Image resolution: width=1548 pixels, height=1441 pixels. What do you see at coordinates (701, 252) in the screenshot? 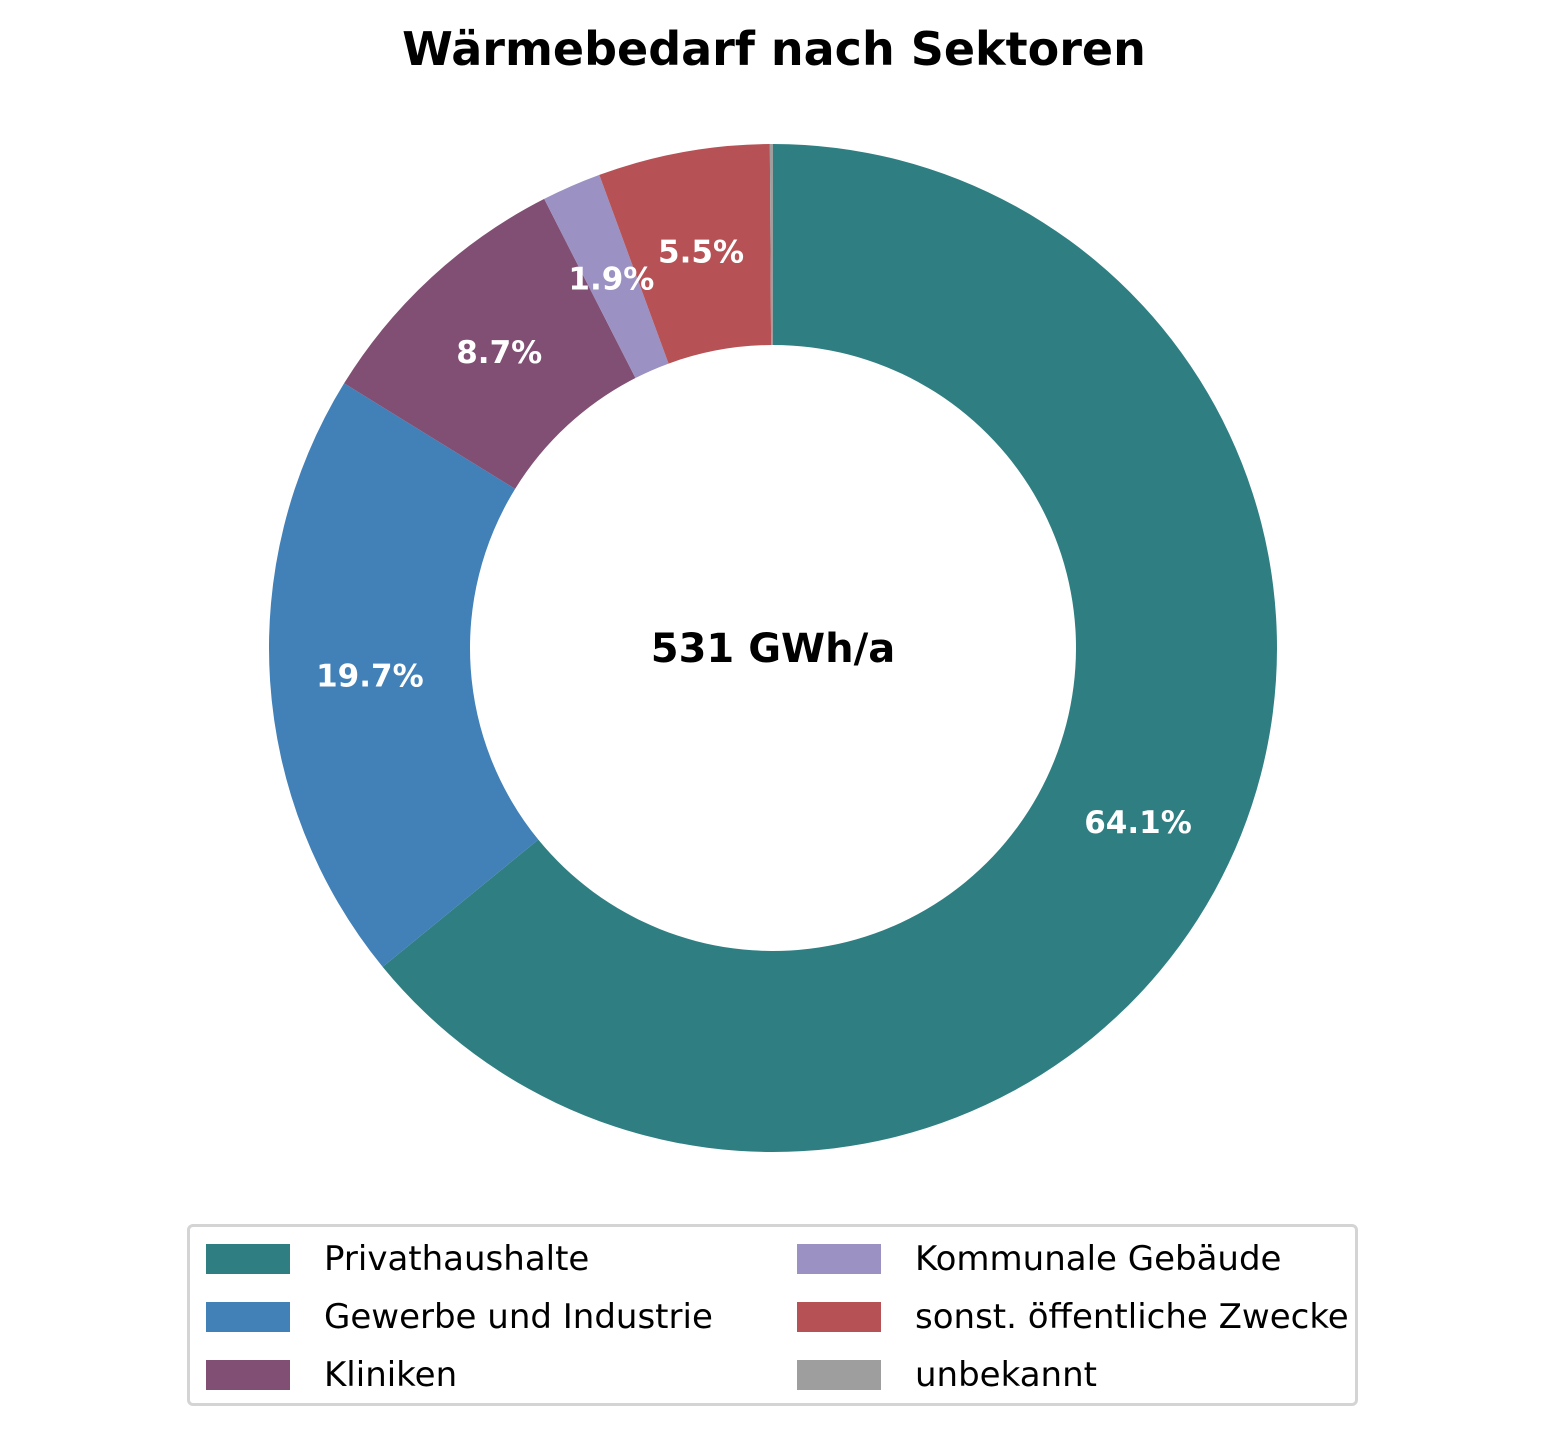
I see `data-label: 5.5%` at bounding box center [701, 252].